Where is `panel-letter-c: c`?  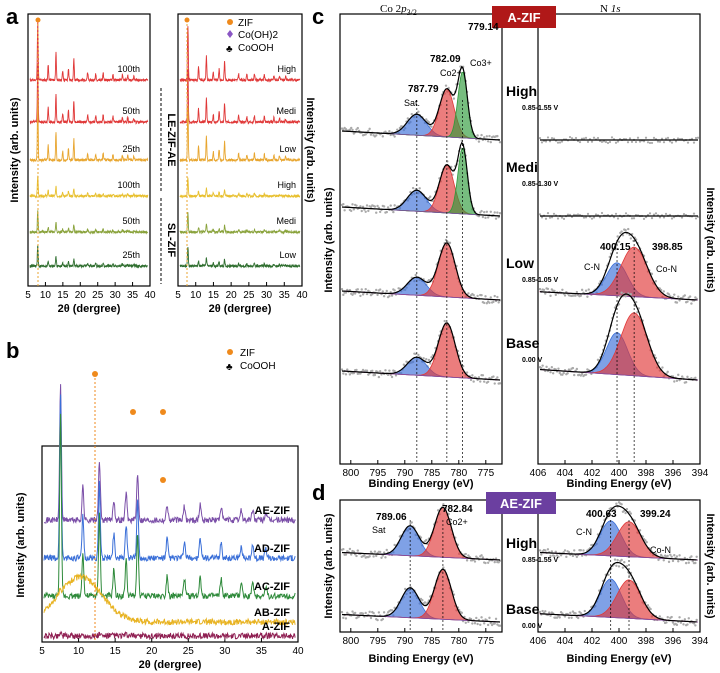
panel-letter-c: c is located at coordinates (318, 16).